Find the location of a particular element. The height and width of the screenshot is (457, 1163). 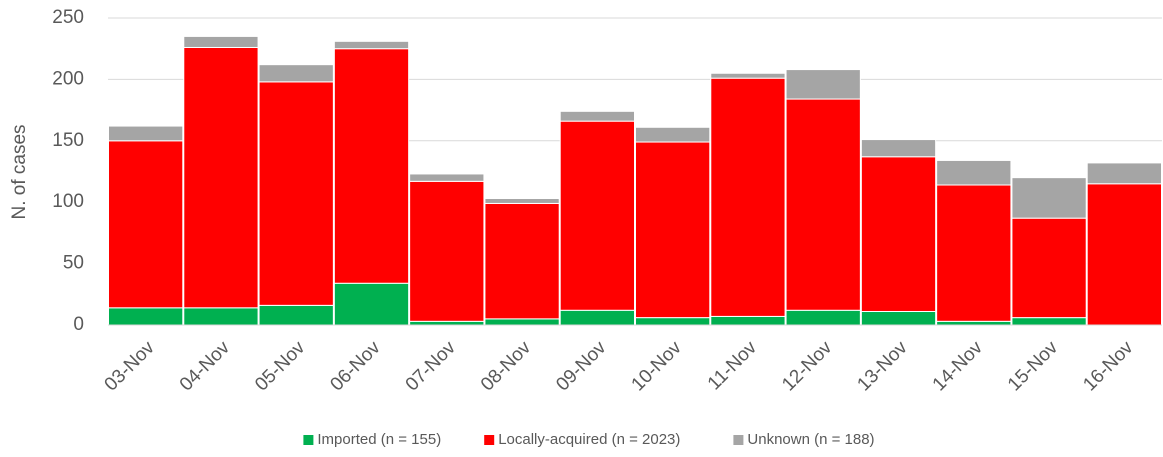

x-tick-label: 16-Nov is located at coordinates (1108, 366).